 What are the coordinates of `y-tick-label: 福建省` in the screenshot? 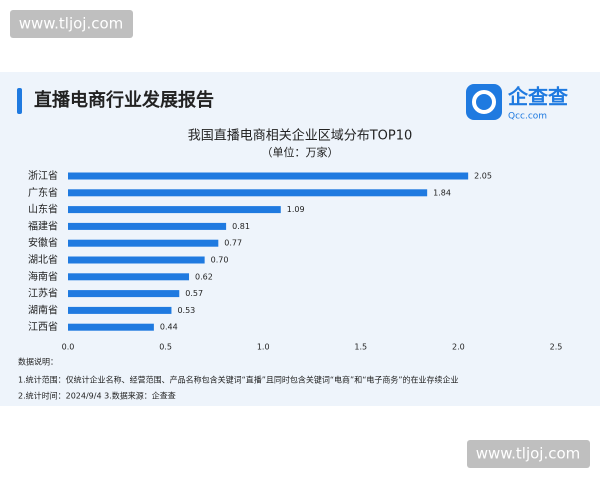 It's located at (43, 225).